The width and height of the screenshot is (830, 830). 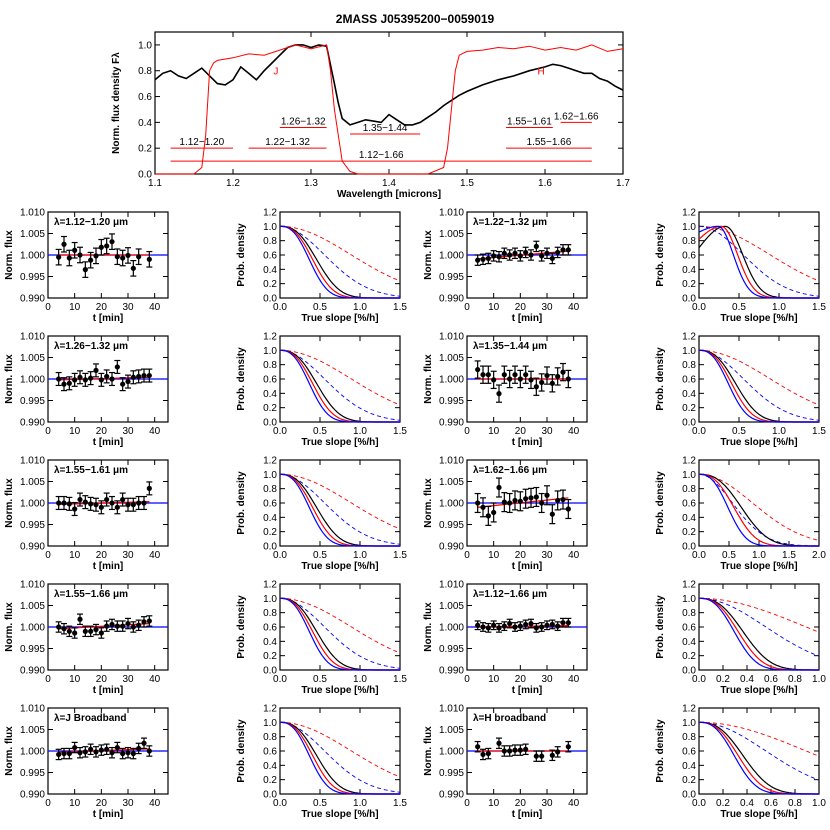 What do you see at coordinates (451, 482) in the screenshot?
I see `lc6-ytick-label: 1.005` at bounding box center [451, 482].